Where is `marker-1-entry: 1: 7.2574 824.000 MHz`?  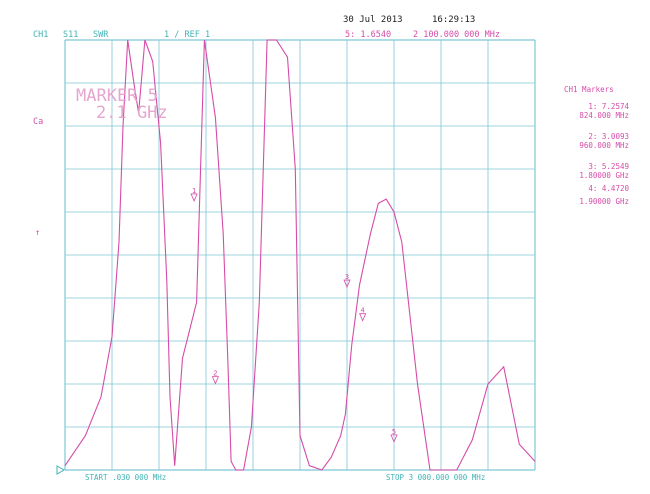 marker-1-entry: 1: 7.2574 824.000 MHz is located at coordinates (591, 111).